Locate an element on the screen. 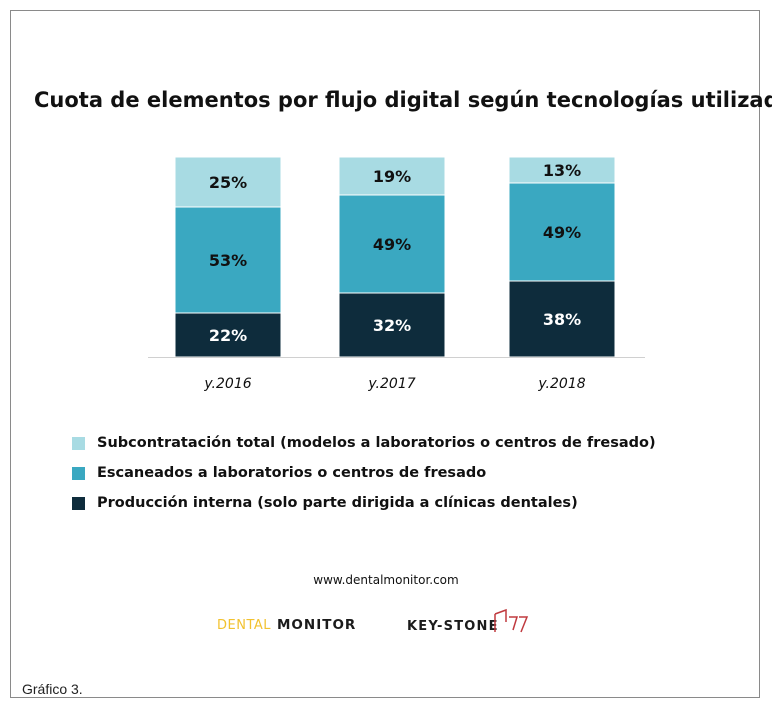  keystone-logo: KEY-STONE is located at coordinates (468, 621).